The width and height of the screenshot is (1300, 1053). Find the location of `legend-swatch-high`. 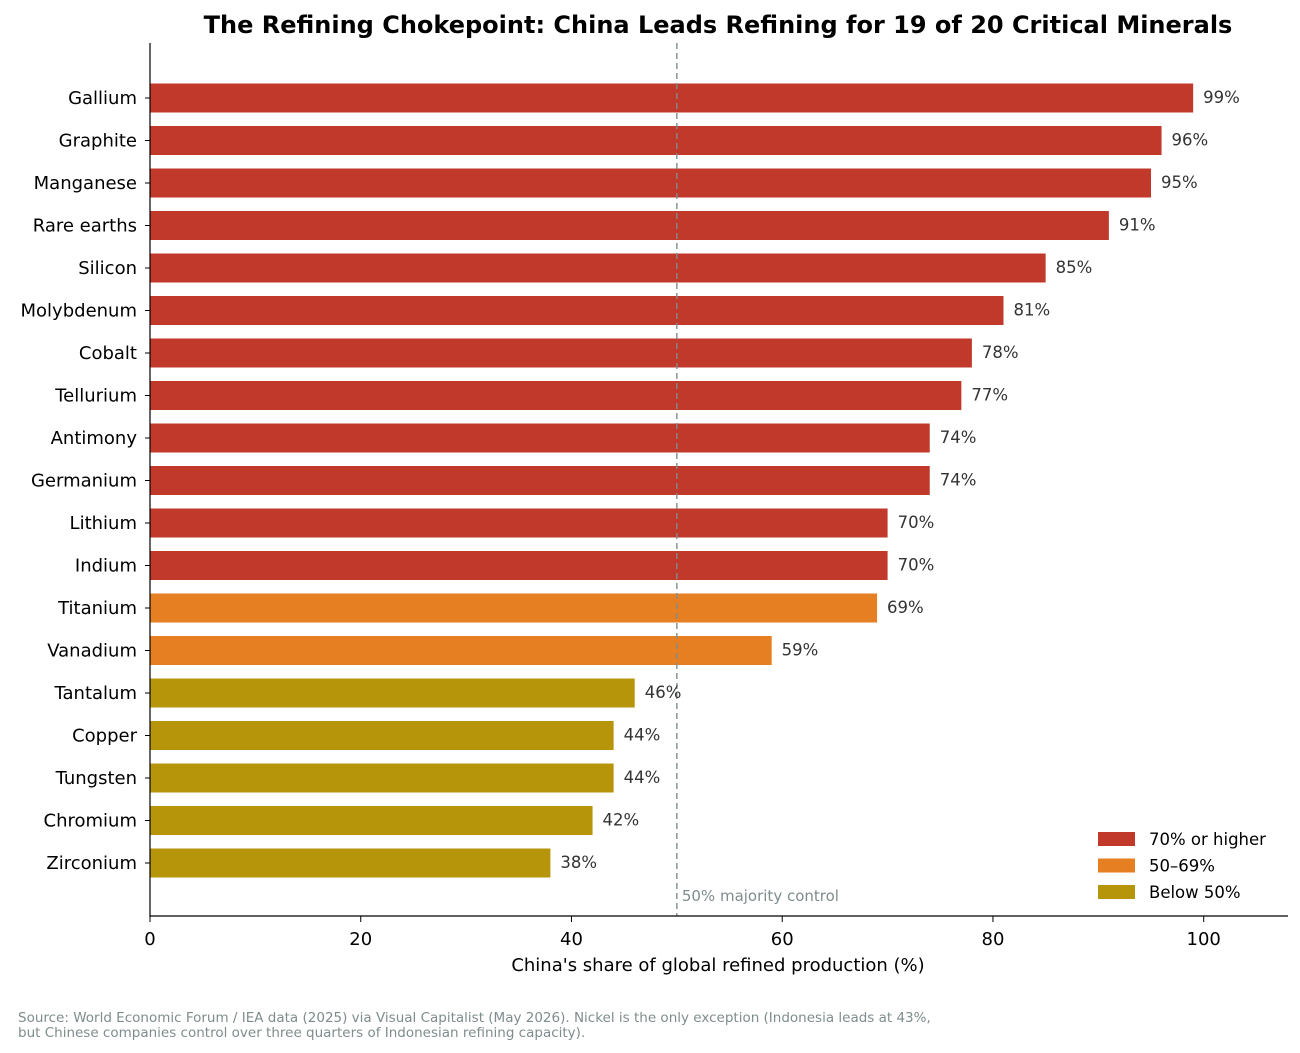

legend-swatch-high is located at coordinates (1116, 839).